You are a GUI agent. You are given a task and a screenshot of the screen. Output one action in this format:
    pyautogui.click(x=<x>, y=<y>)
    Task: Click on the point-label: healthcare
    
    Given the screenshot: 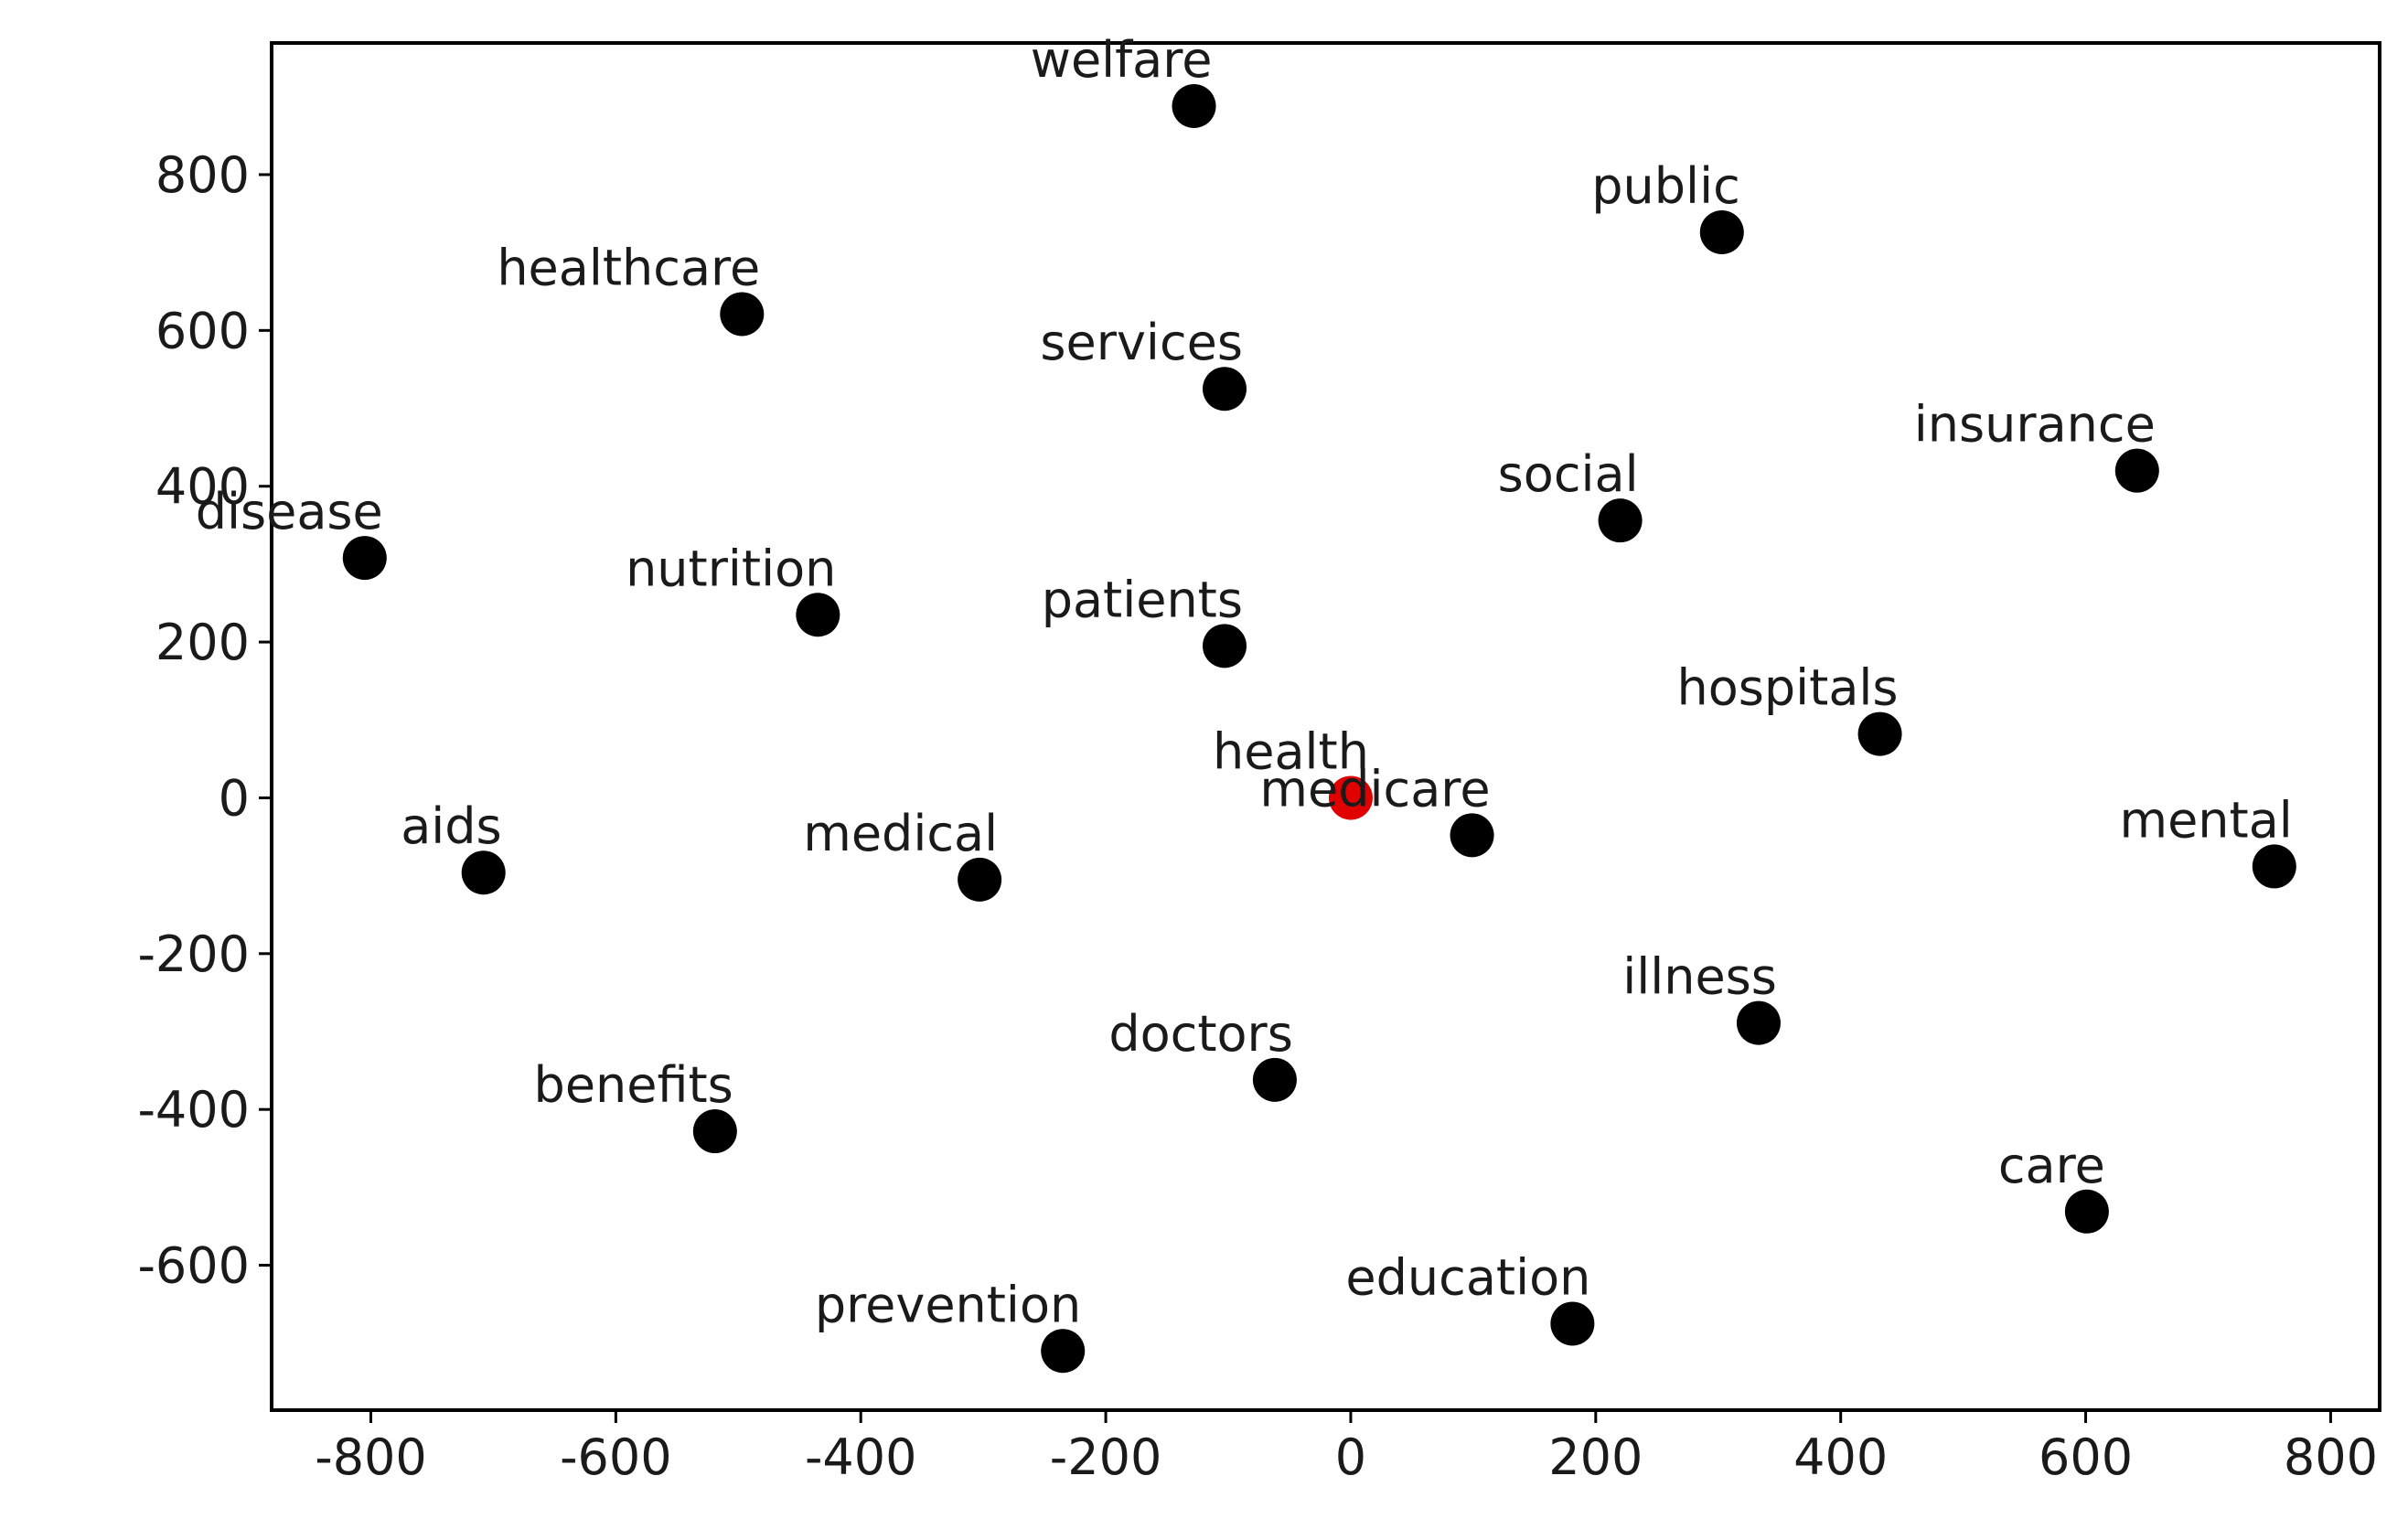 What is the action you would take?
    pyautogui.click(x=628, y=267)
    